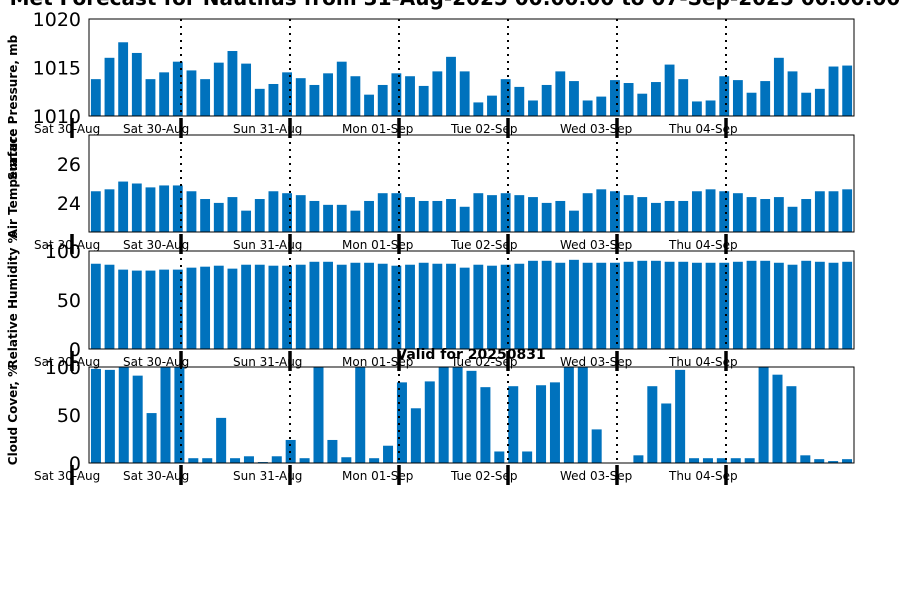 The height and width of the screenshot is (600, 900). What do you see at coordinates (703, 362) in the screenshot?
I see `x-tick-label: Thu 04-Sep` at bounding box center [703, 362].